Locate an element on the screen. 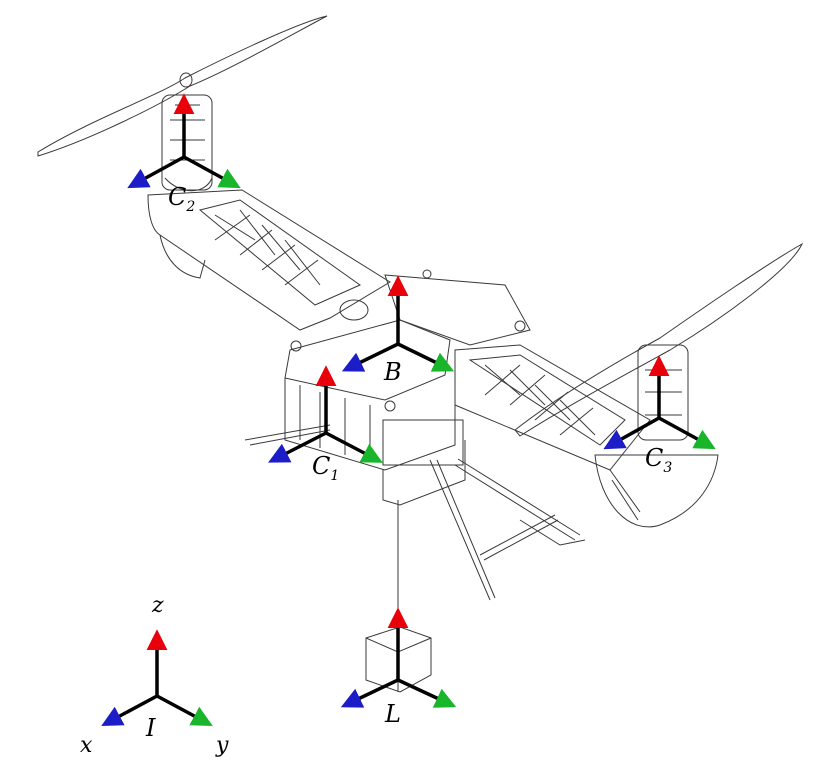  motor-pod-right is located at coordinates (656, 436).